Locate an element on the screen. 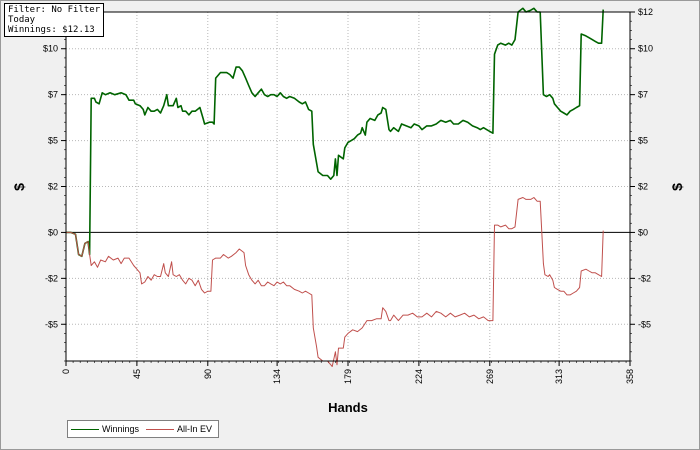 Image resolution: width=700 pixels, height=450 pixels. x-axis-label: Hands is located at coordinates (348, 407).